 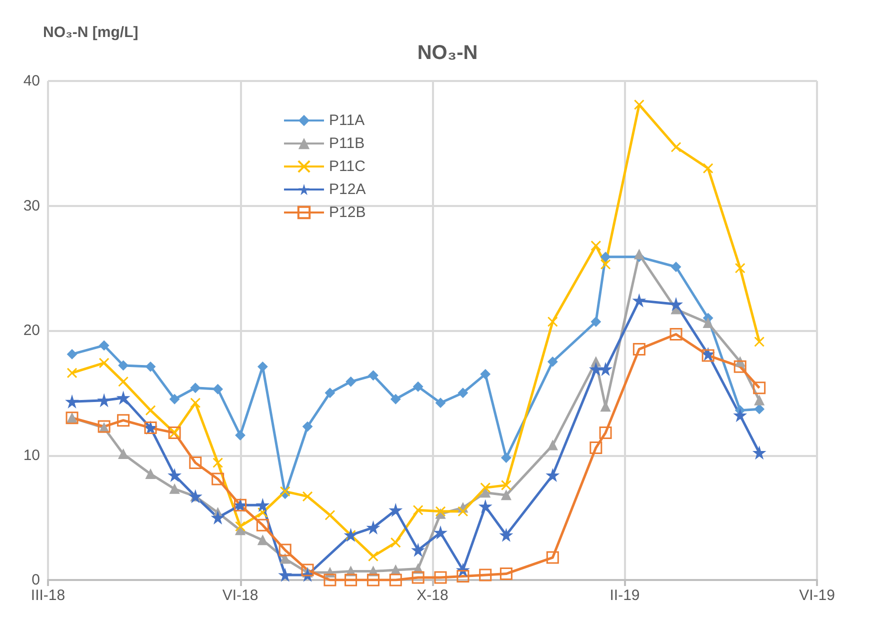 What do you see at coordinates (347, 120) in the screenshot?
I see `legend-label: P11A` at bounding box center [347, 120].